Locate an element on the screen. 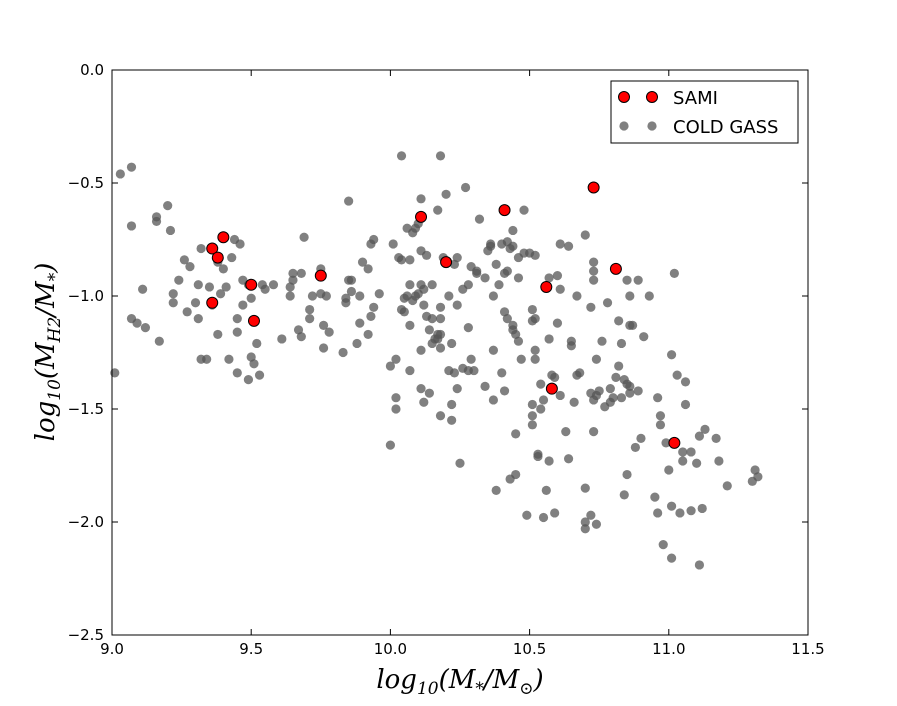  x-tick-label: 11.5 is located at coordinates (807, 649).